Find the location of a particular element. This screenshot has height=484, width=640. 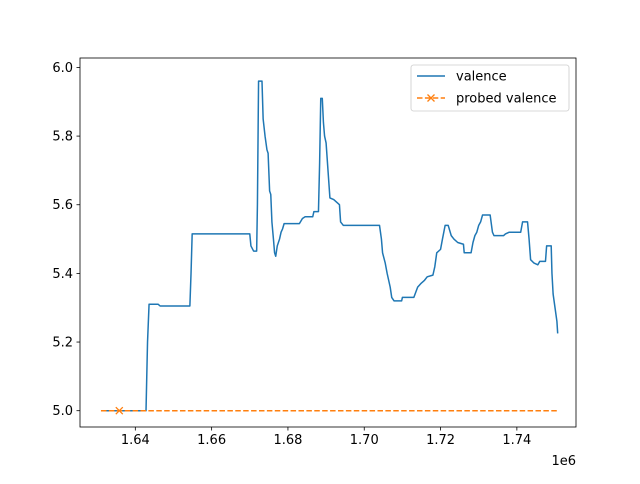

legend-box is located at coordinates (490, 88).